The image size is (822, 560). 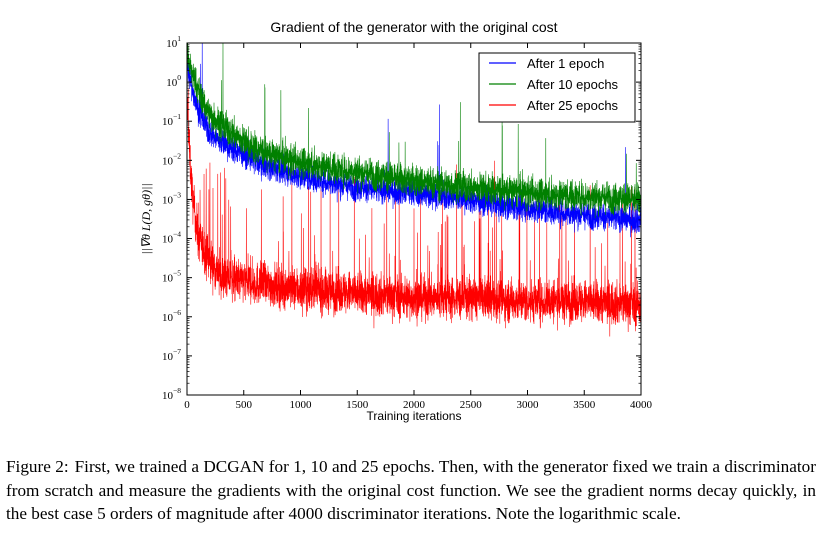 I want to click on y-tick-label: 10⁻², so click(x=171, y=159).